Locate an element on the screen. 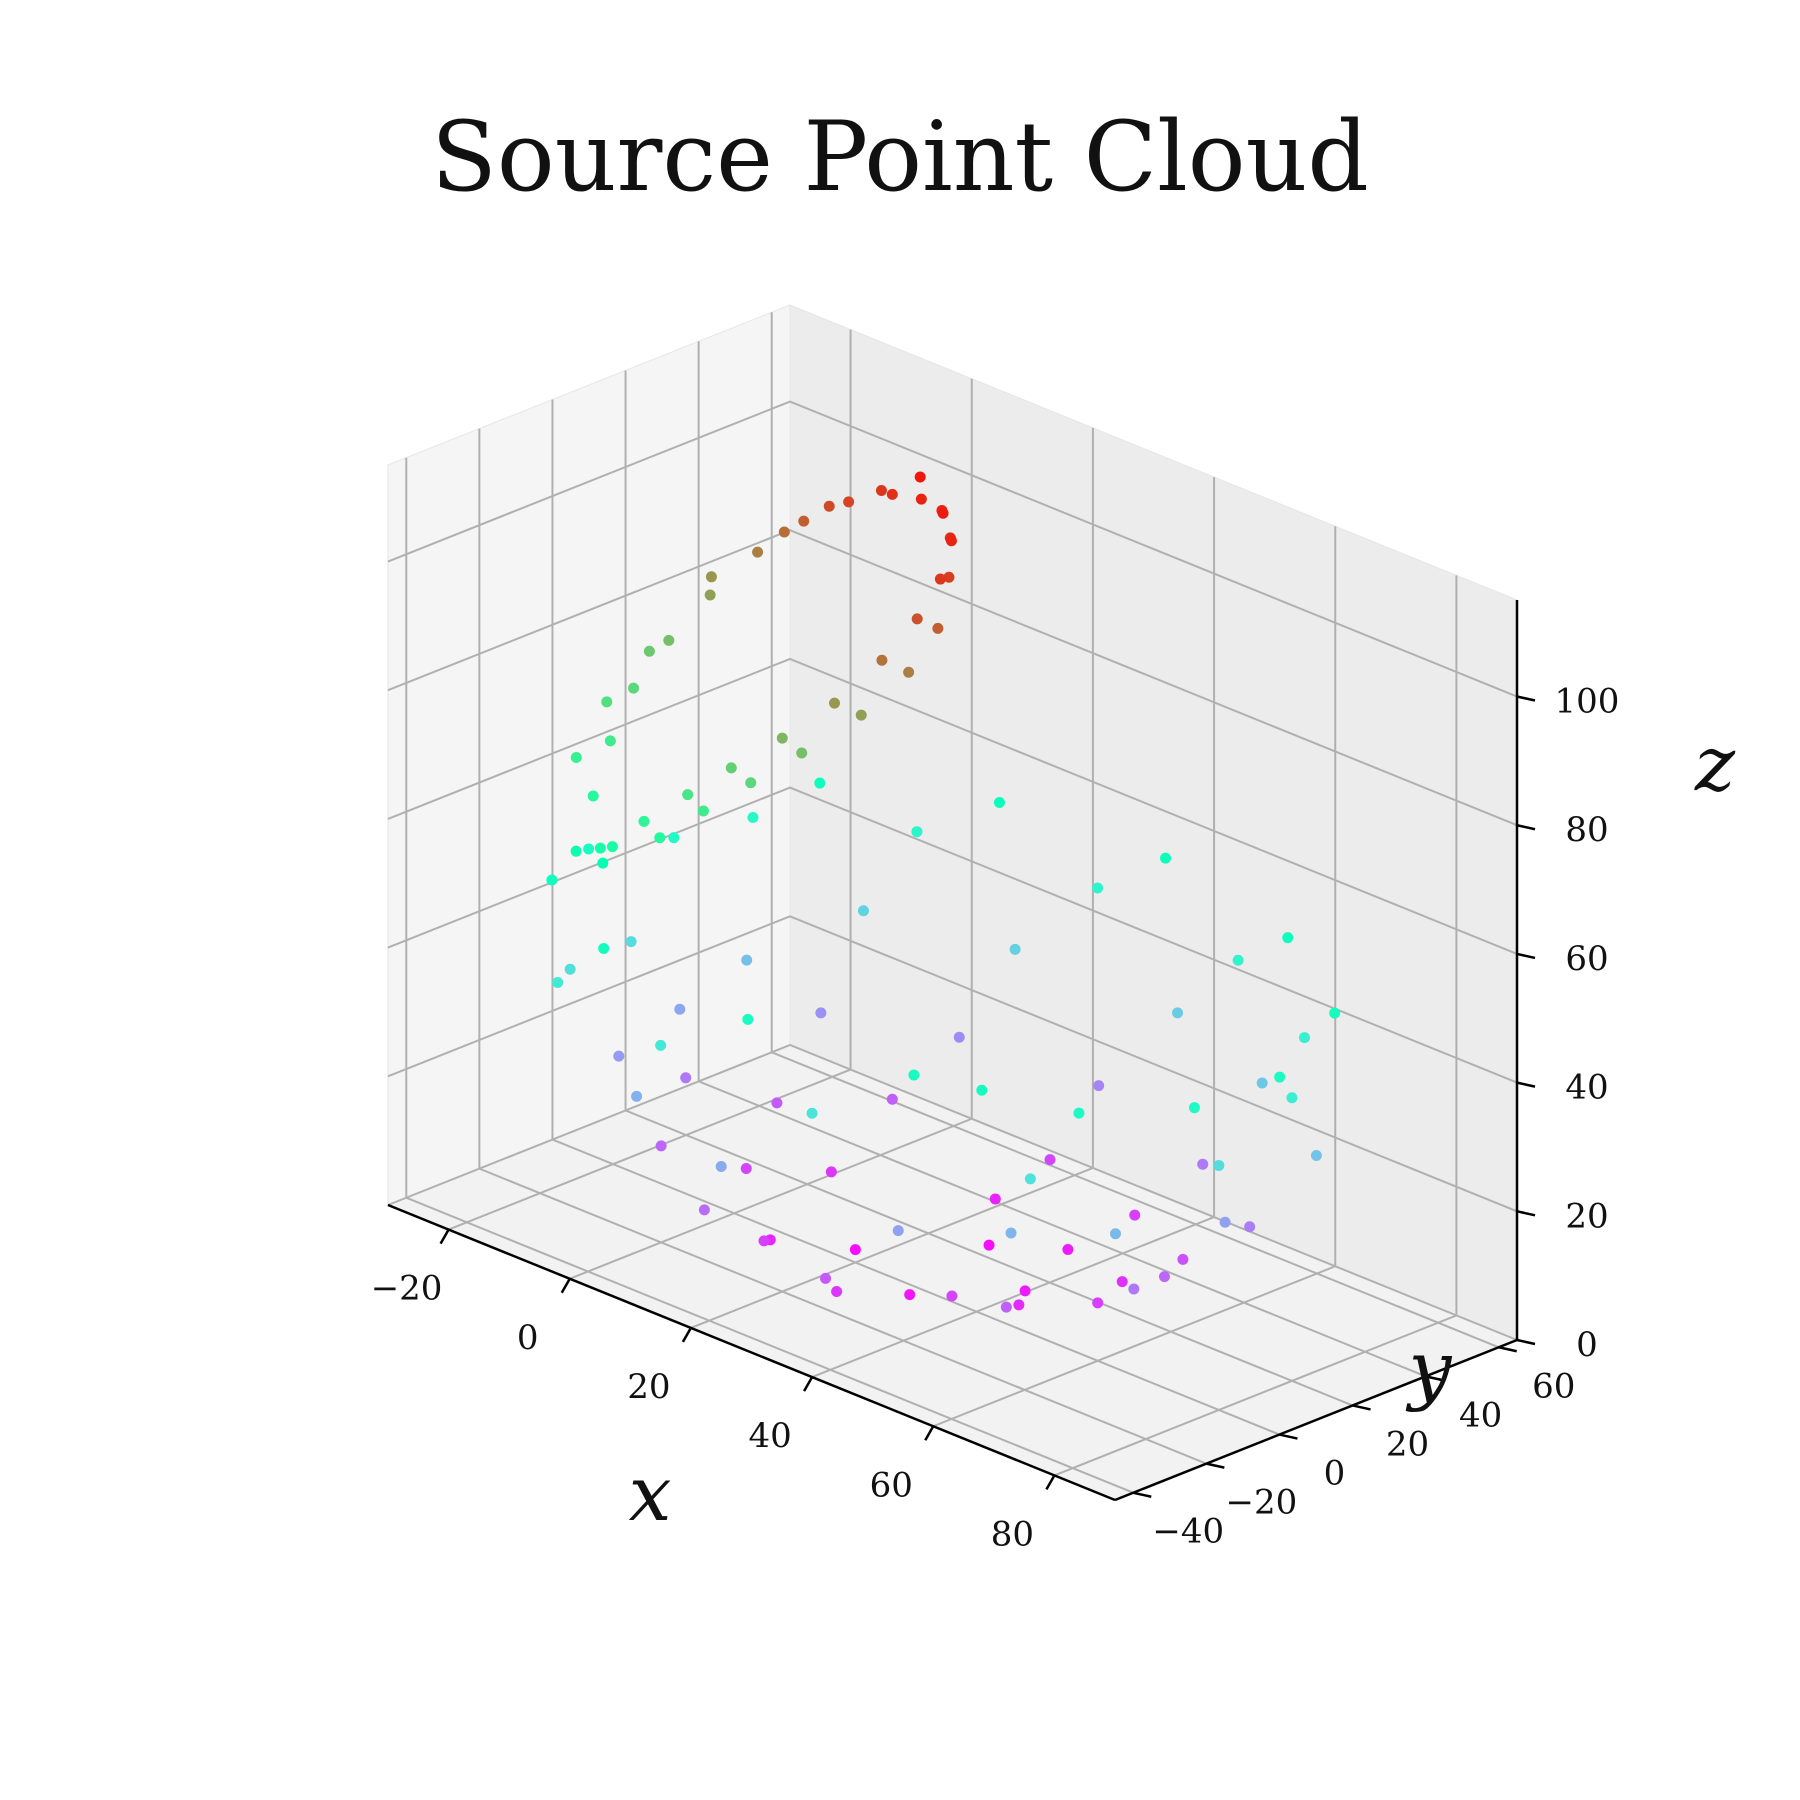 This screenshot has height=1800, width=1800. z-tick-label: 20 is located at coordinates (1586, 1216).